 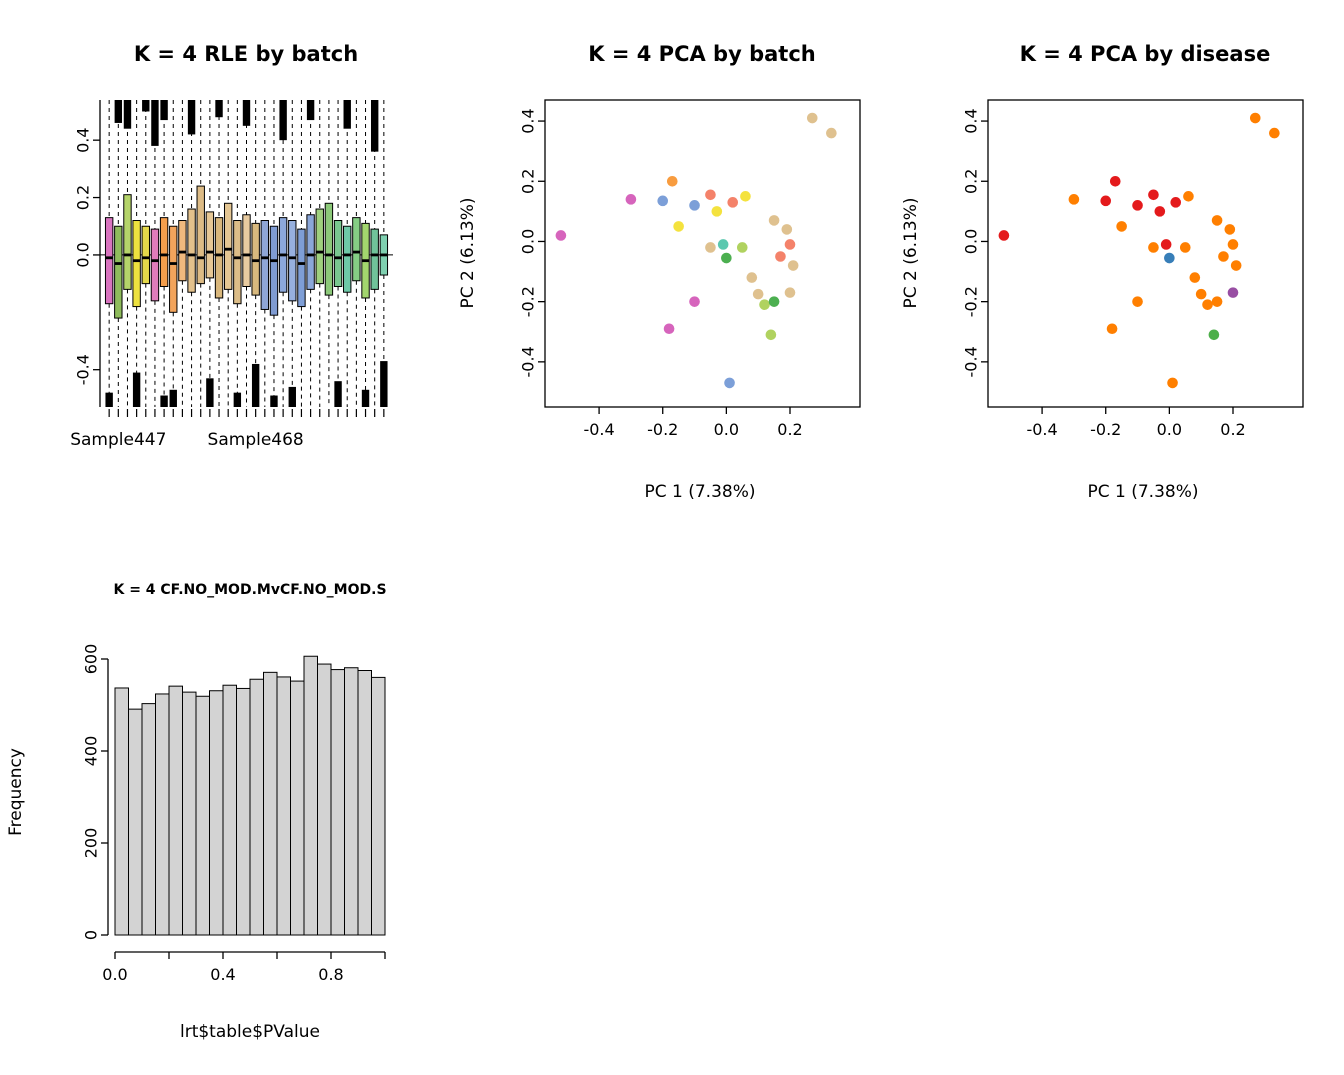 I want to click on rle-panel-title: K = 4 RLE by batch, so click(x=246, y=54).